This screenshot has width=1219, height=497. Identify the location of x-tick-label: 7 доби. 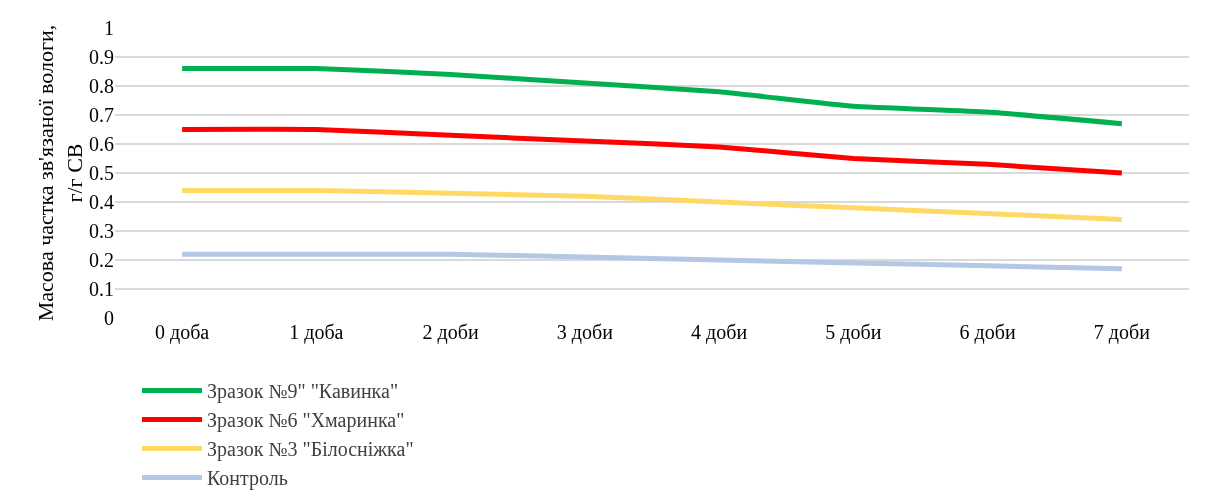
(1122, 332).